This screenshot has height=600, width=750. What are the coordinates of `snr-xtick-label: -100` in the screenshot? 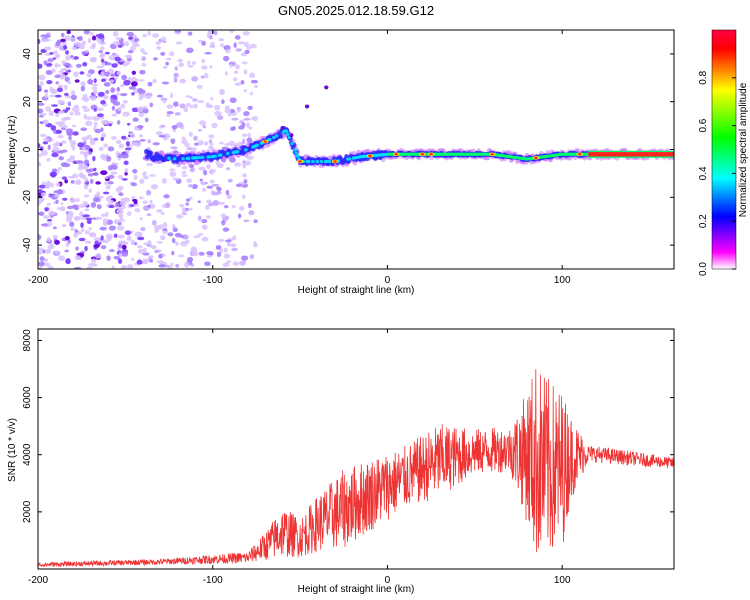 It's located at (213, 580).